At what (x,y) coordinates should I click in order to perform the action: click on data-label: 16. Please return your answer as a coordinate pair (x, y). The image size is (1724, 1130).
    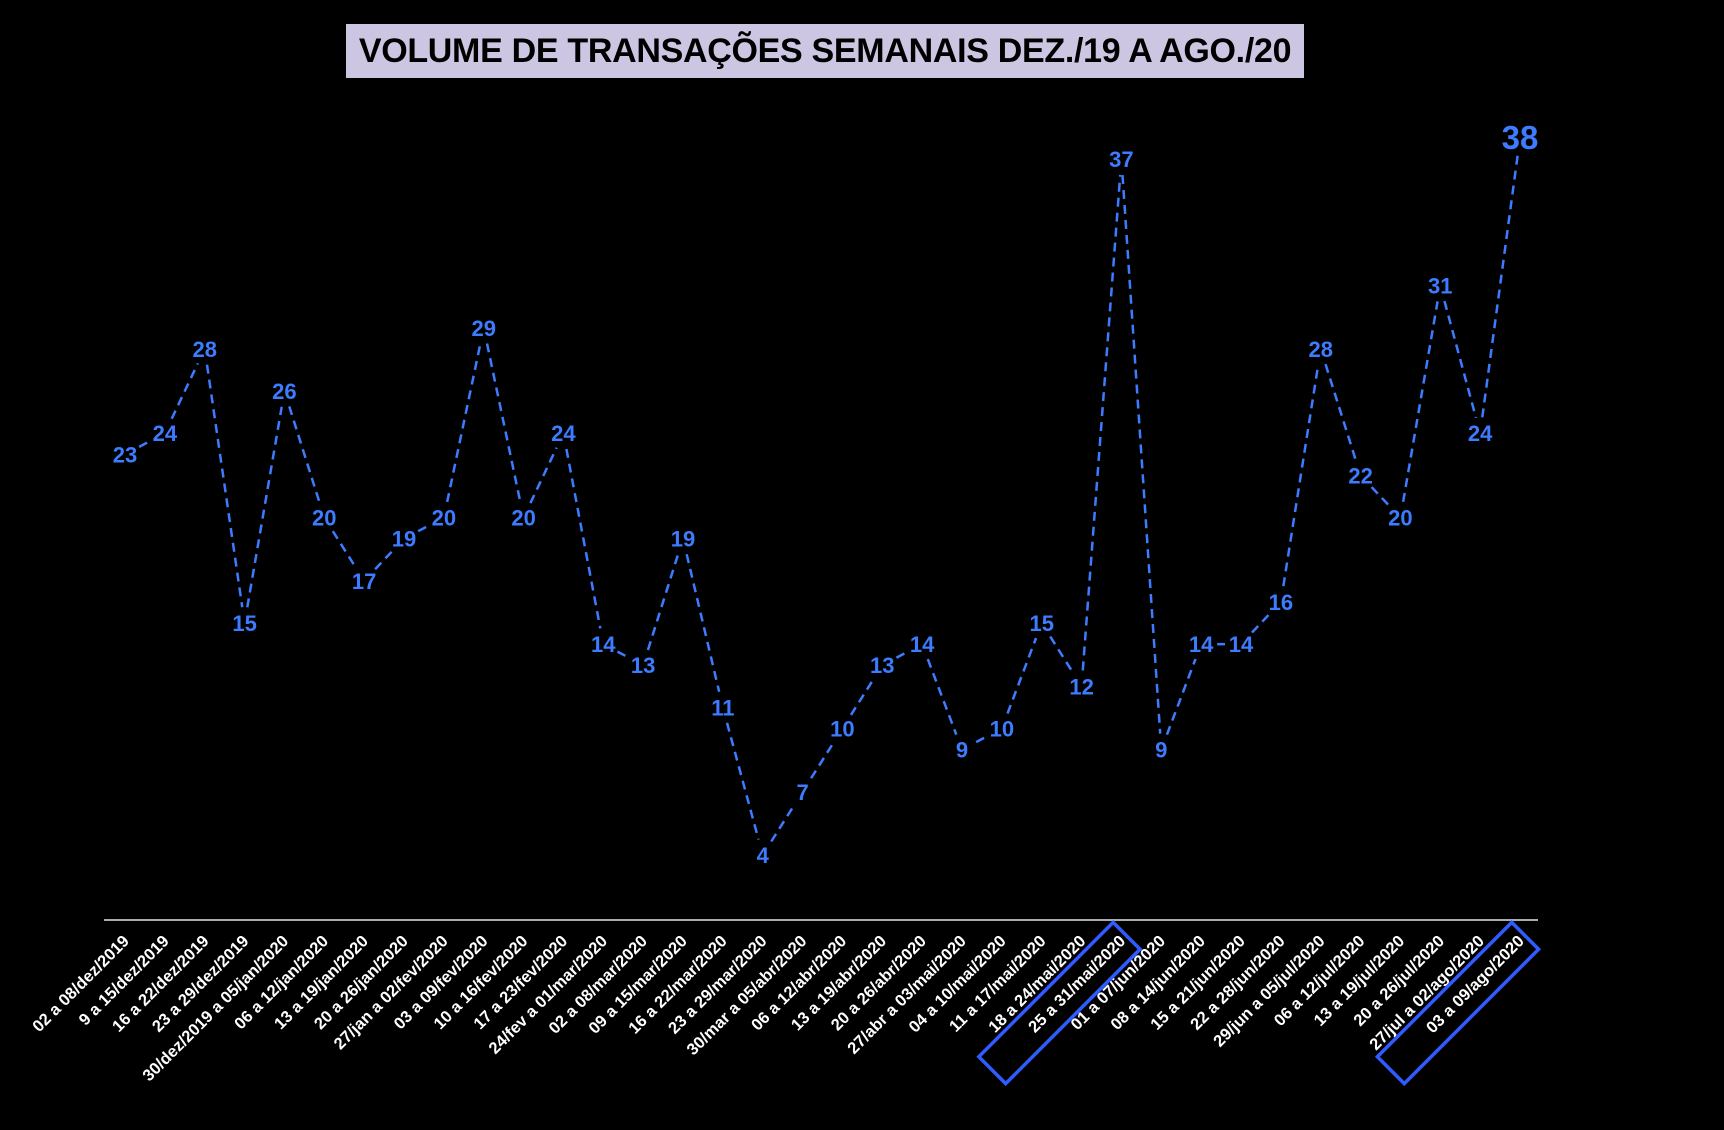
    Looking at the image, I should click on (1281, 602).